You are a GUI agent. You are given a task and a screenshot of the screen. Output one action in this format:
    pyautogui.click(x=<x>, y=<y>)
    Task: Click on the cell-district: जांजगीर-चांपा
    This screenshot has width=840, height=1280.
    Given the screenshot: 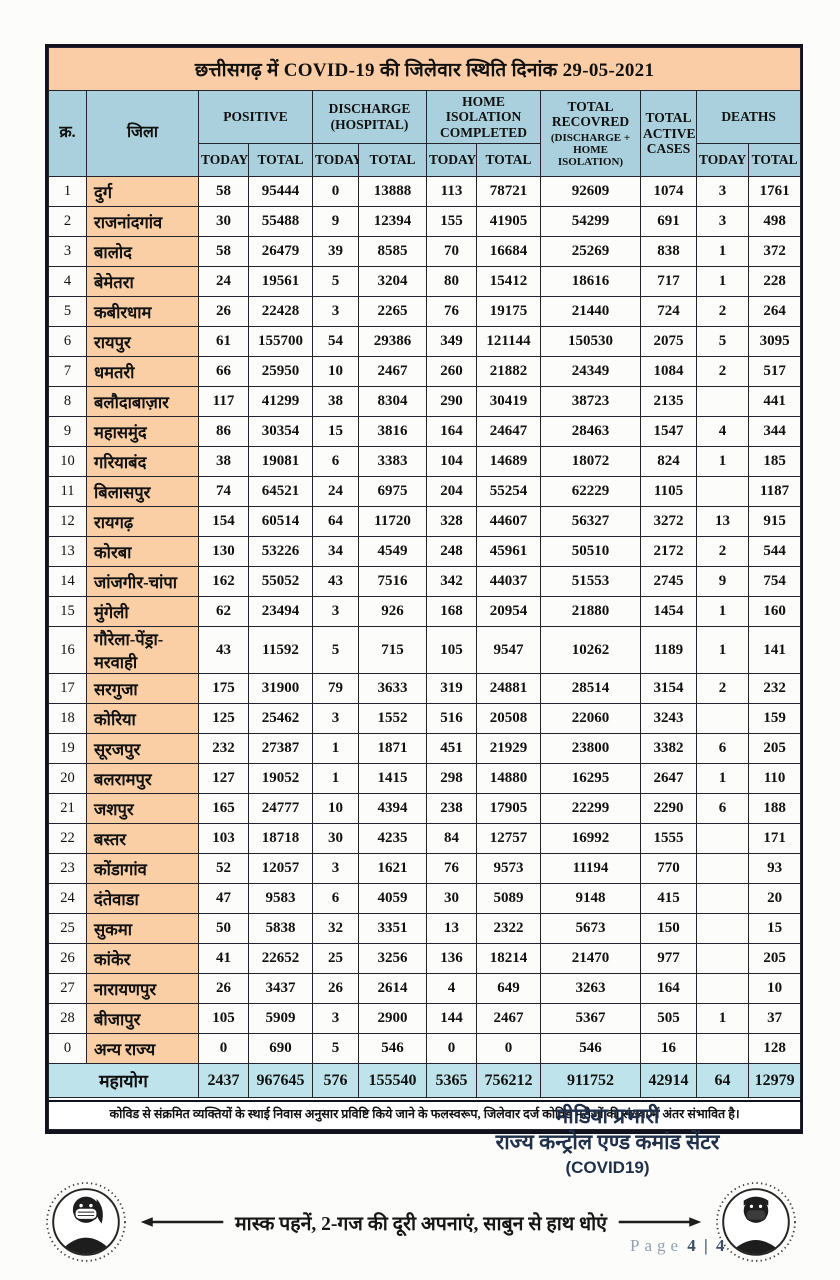 What is the action you would take?
    pyautogui.click(x=142, y=581)
    